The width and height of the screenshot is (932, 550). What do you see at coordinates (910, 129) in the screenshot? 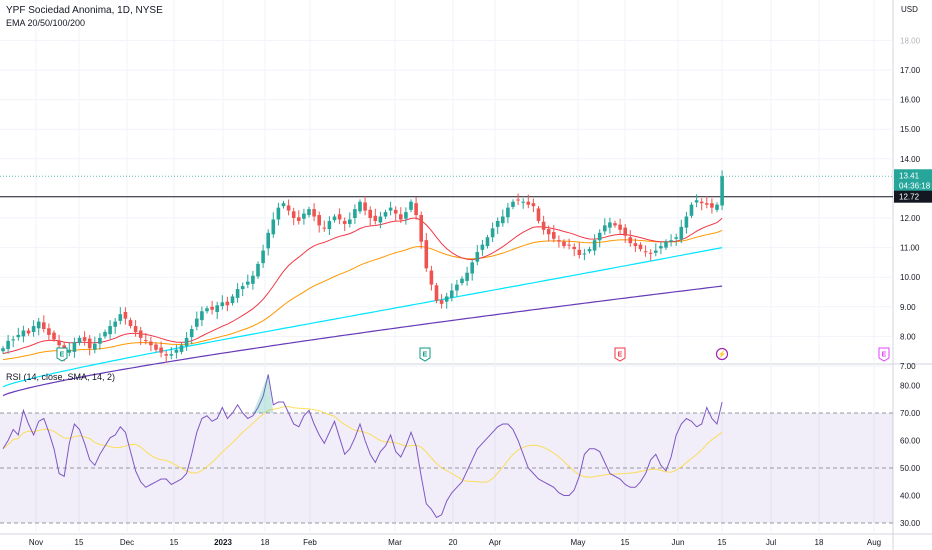
I see `price-tick-label: 15.00` at bounding box center [910, 129].